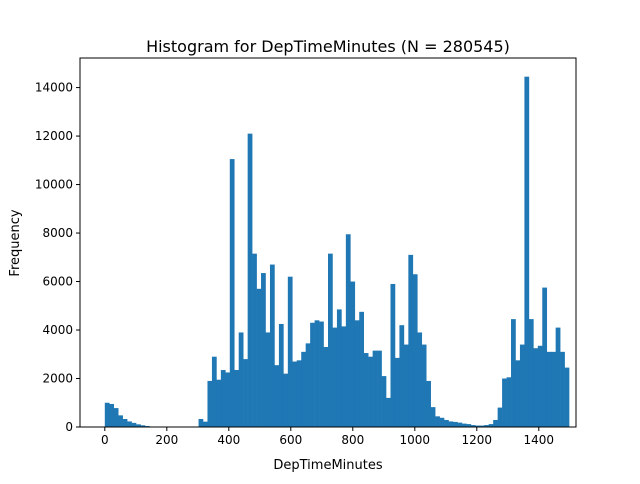  I want to click on y-tick-label: 0, so click(69, 427).